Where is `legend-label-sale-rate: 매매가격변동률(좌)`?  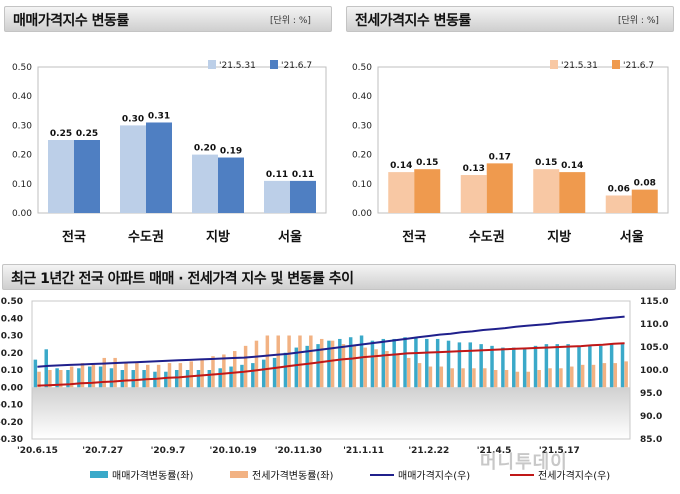
legend-label-sale-rate: 매매가격변동률(좌) is located at coordinates (153, 476).